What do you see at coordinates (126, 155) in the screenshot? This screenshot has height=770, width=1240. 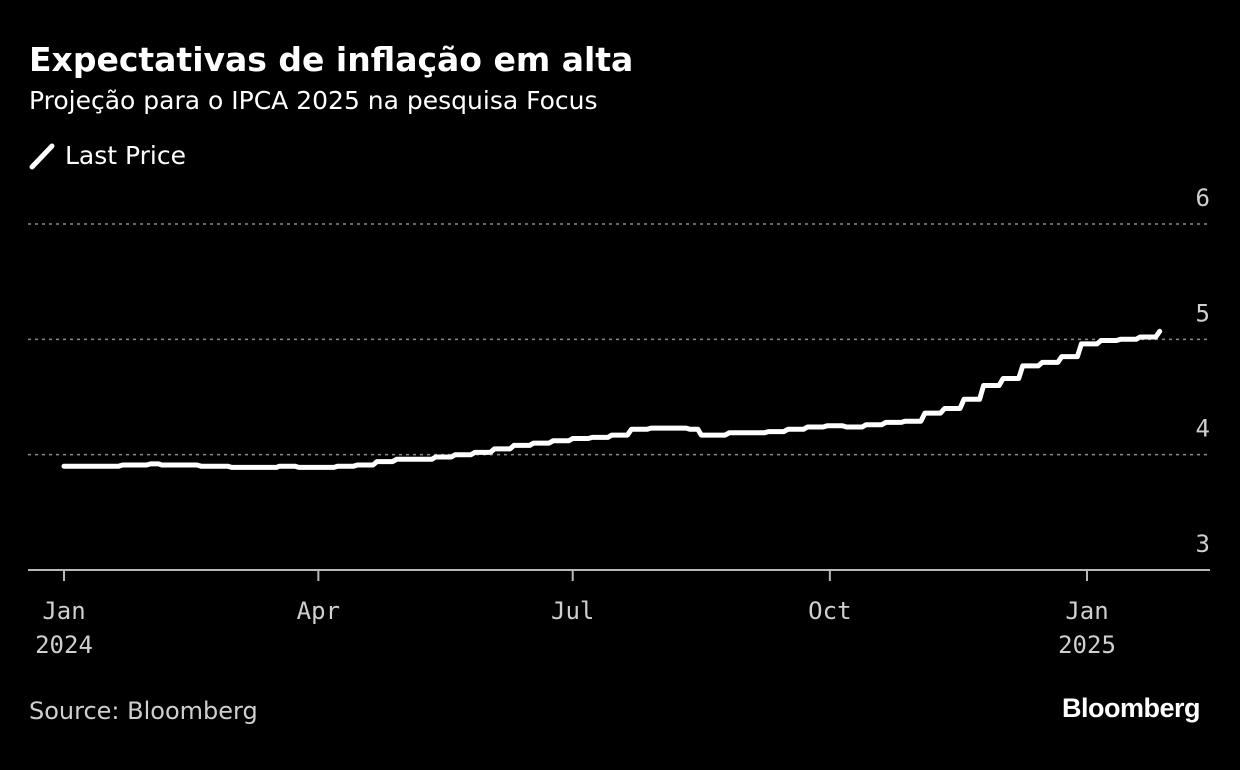 I see `legend-label: Last Price` at bounding box center [126, 155].